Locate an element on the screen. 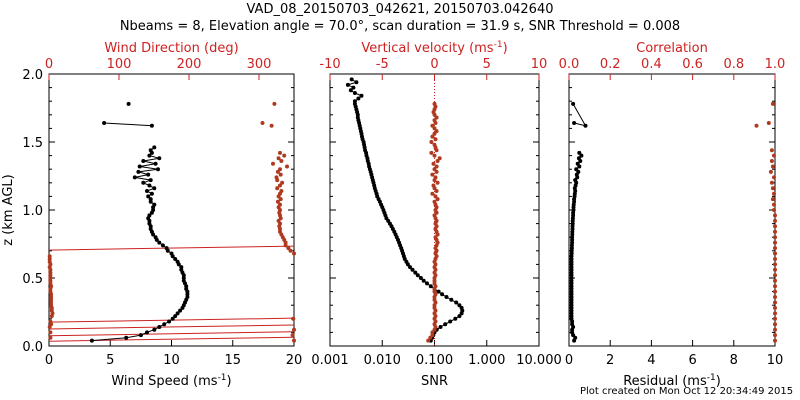 The image size is (800, 400). series-line-wind-speed-upper is located at coordinates (128, 124).